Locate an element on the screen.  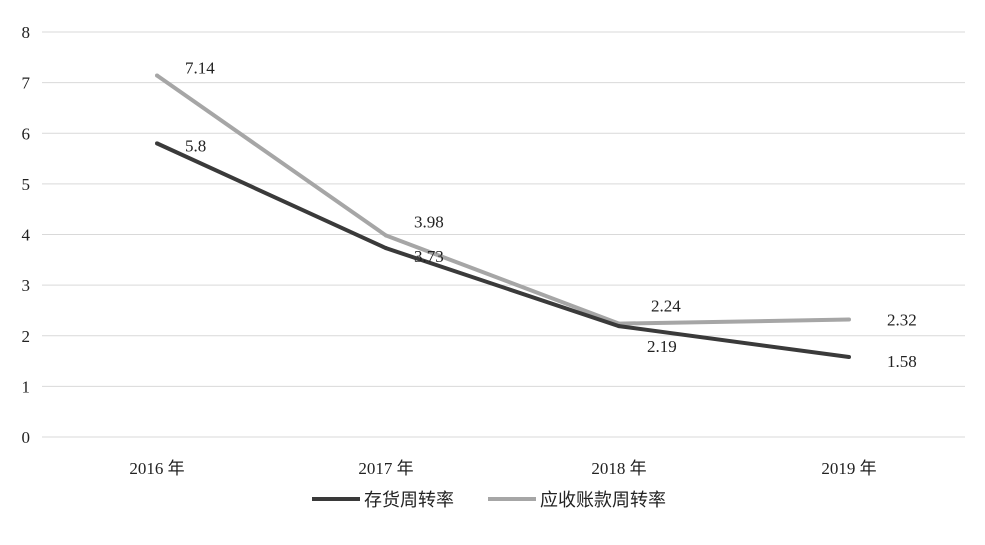
data-label: 2.32 is located at coordinates (902, 320).